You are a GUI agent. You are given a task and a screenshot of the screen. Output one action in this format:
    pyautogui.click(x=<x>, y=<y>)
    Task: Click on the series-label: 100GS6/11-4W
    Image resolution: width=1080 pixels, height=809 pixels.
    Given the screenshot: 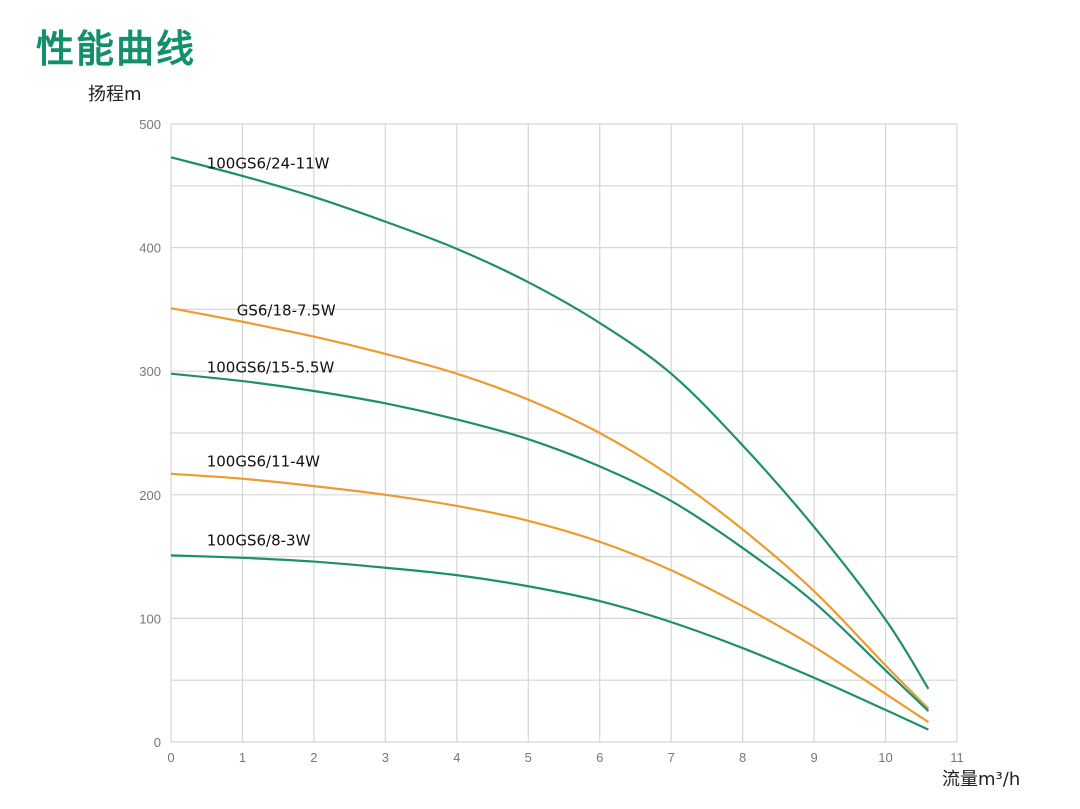 What is the action you would take?
    pyautogui.click(x=263, y=461)
    